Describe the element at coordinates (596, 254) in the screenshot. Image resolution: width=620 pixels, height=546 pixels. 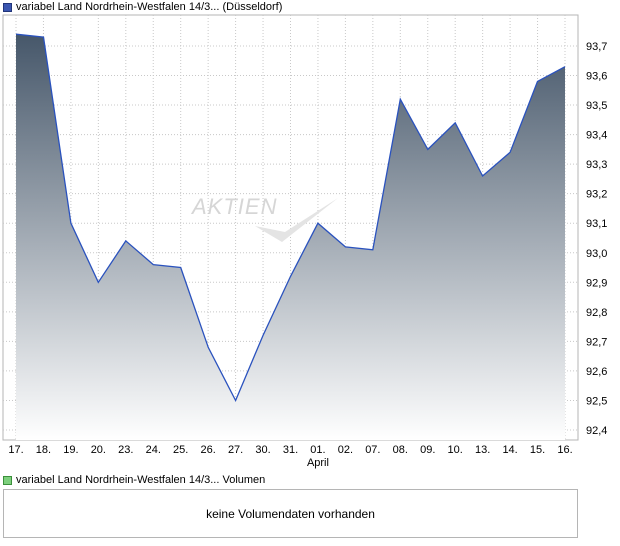
I see `y-tick-label: 93,0` at that location.